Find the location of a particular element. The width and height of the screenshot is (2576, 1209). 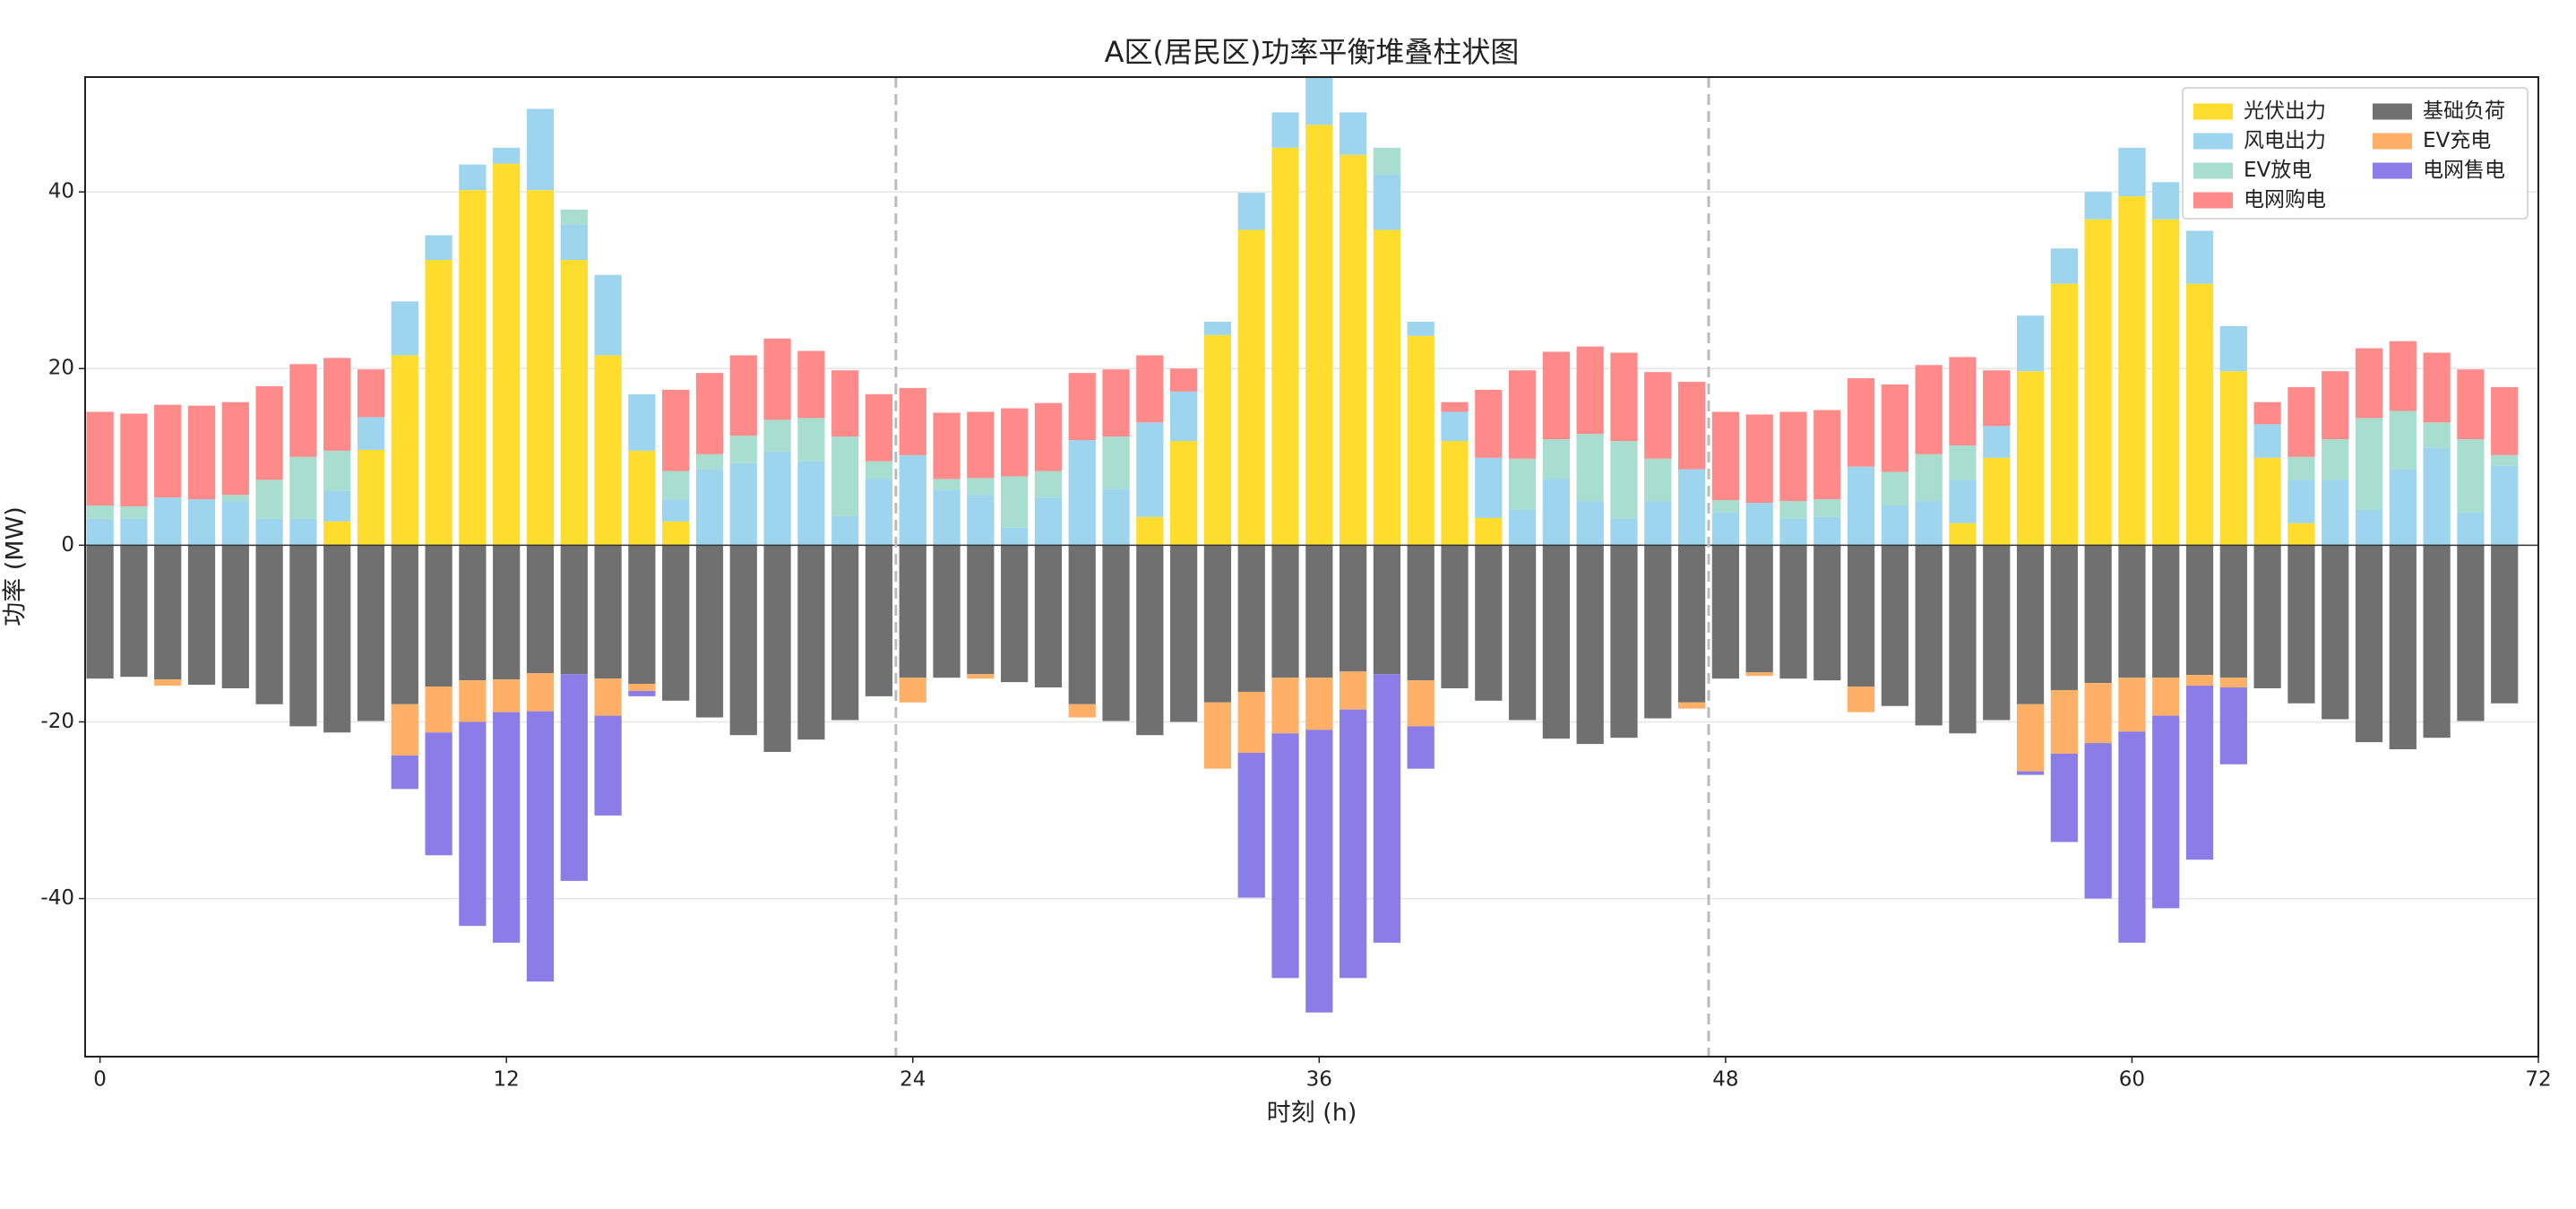

y-tick-label: 20 is located at coordinates (61, 368).